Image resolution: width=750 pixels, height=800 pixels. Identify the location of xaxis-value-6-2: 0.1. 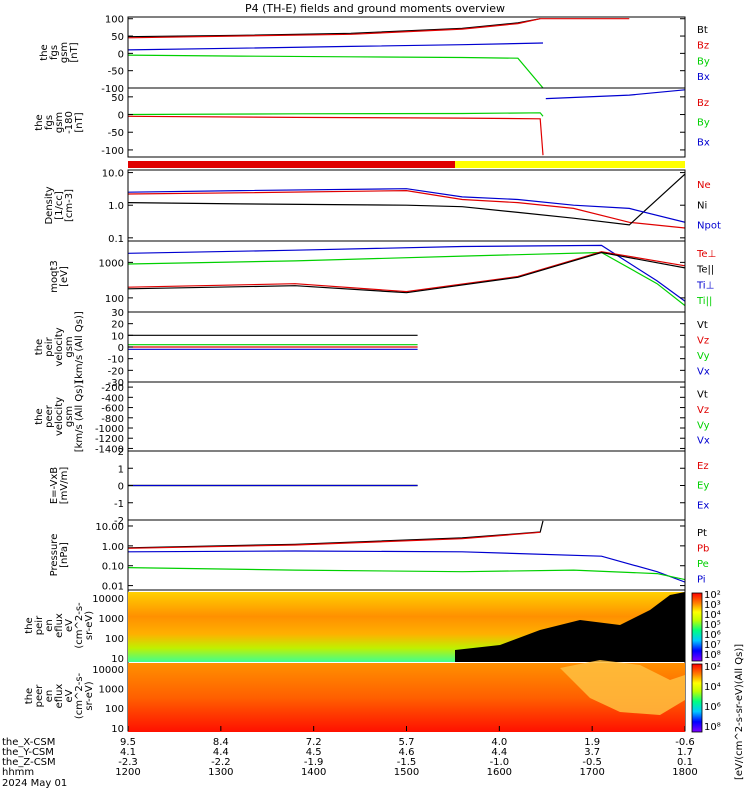
(685, 762).